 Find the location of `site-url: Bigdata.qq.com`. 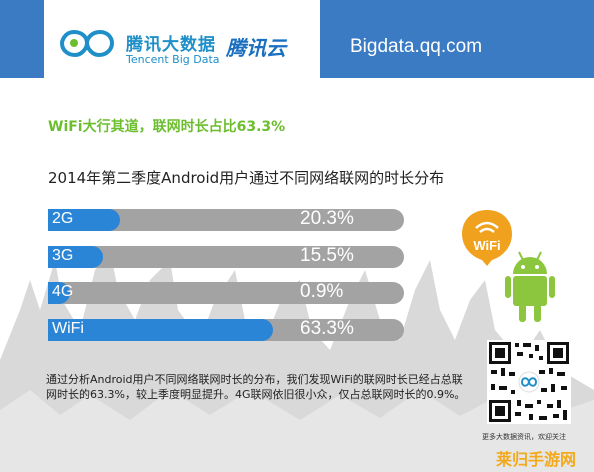

site-url: Bigdata.qq.com is located at coordinates (416, 46).